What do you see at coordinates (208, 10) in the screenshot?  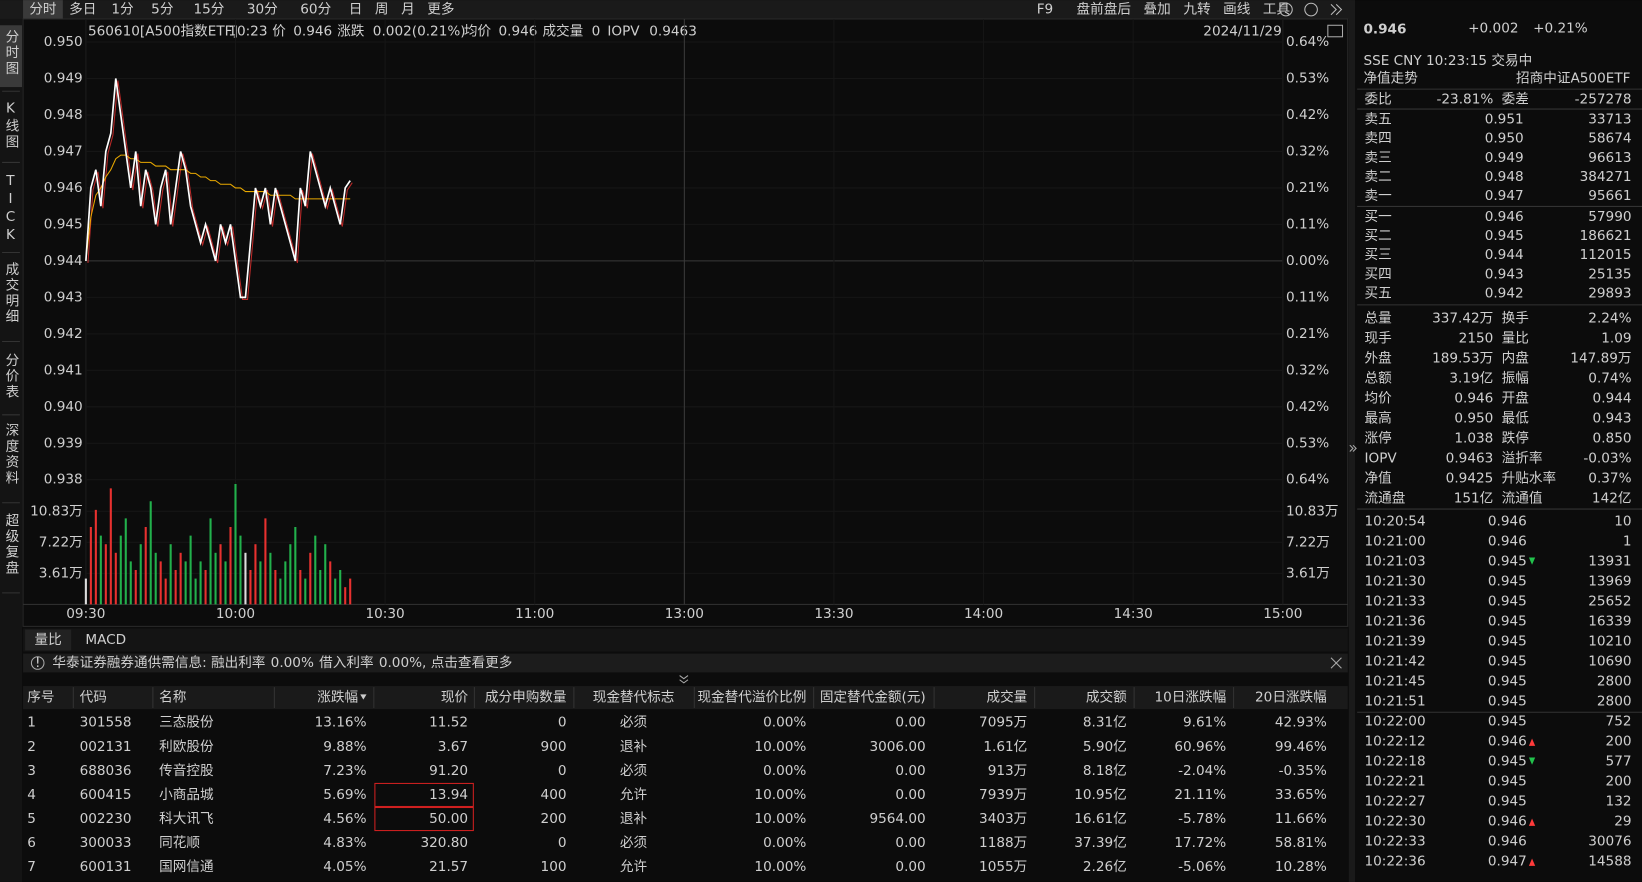 I see `period-tab: 15分` at bounding box center [208, 10].